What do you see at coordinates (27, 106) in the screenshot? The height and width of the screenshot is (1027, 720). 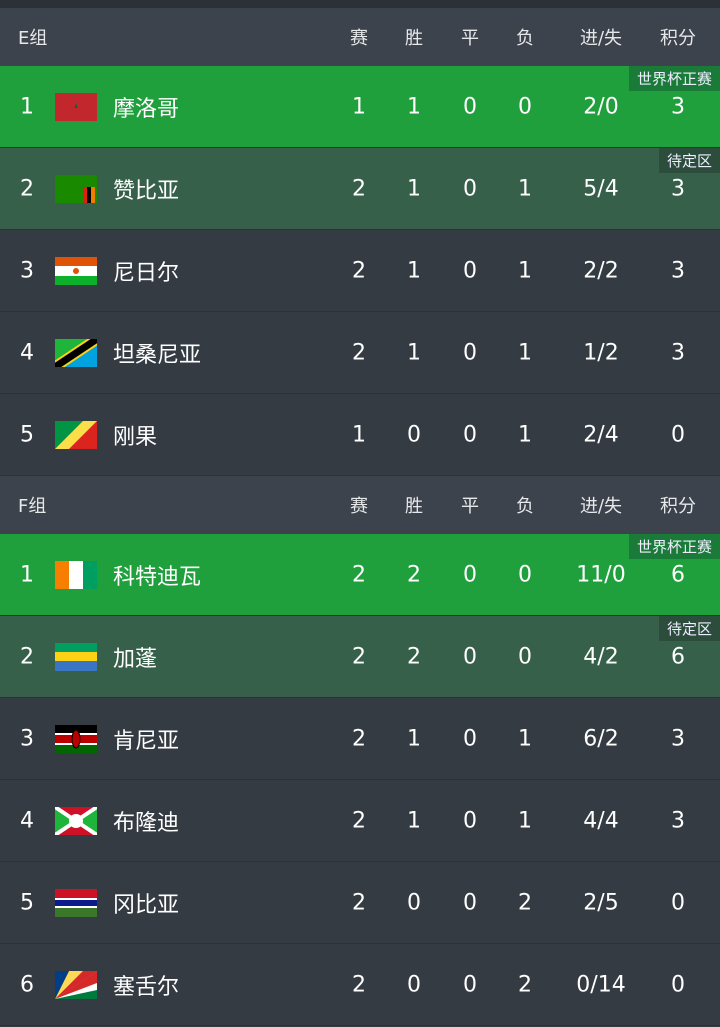 I see `rank: 1` at bounding box center [27, 106].